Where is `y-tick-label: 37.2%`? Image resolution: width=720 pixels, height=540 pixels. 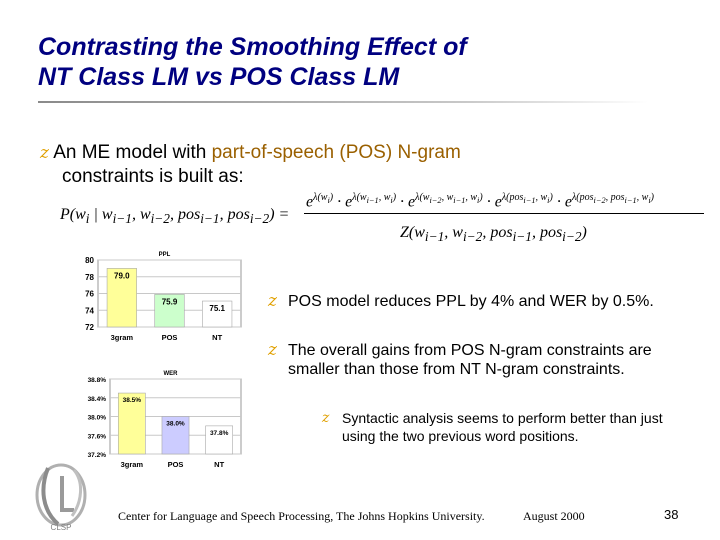
y-tick-label: 37.2% is located at coordinates (97, 455).